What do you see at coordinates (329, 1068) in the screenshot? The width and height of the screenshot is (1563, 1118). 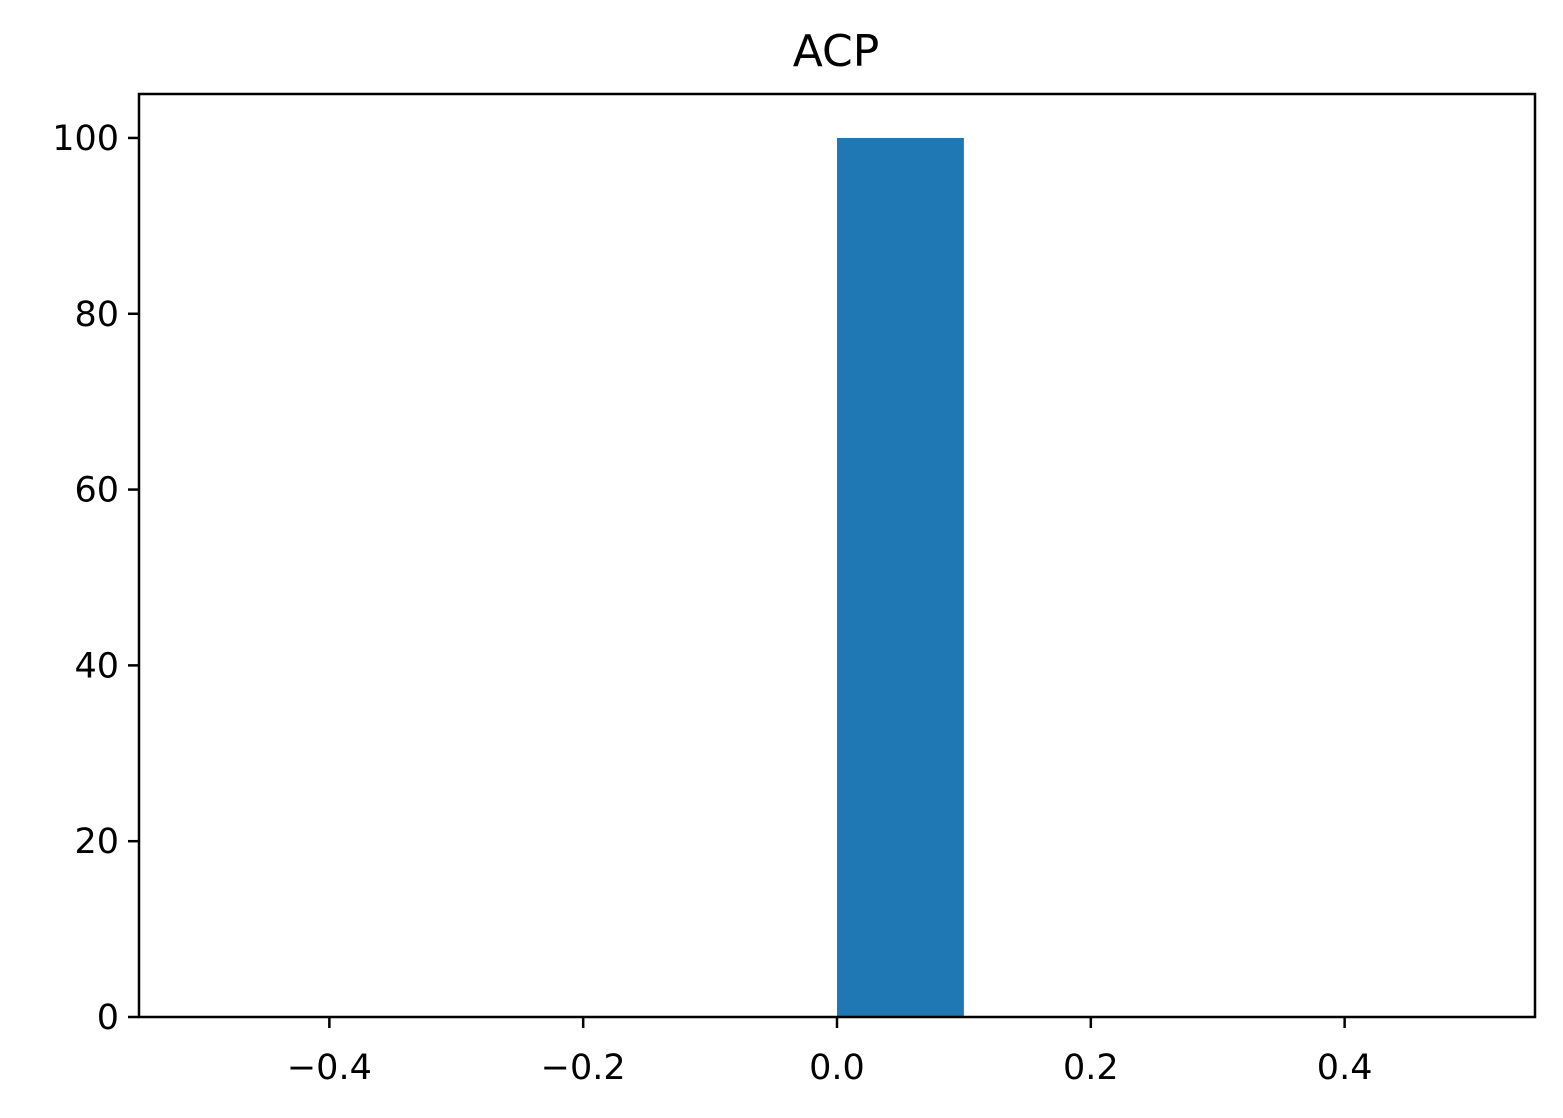 I see `x-tick-label: −0.4` at bounding box center [329, 1068].